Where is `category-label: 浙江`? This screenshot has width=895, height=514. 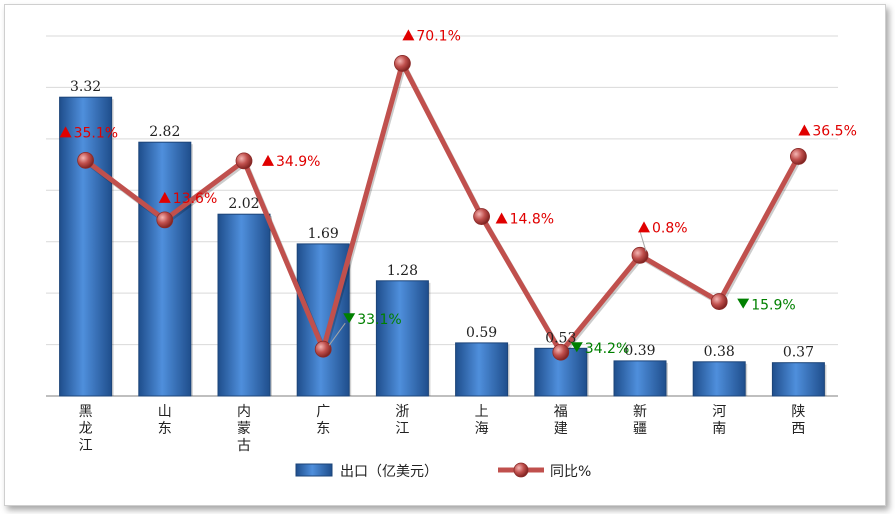 category-label: 浙江 is located at coordinates (402, 420).